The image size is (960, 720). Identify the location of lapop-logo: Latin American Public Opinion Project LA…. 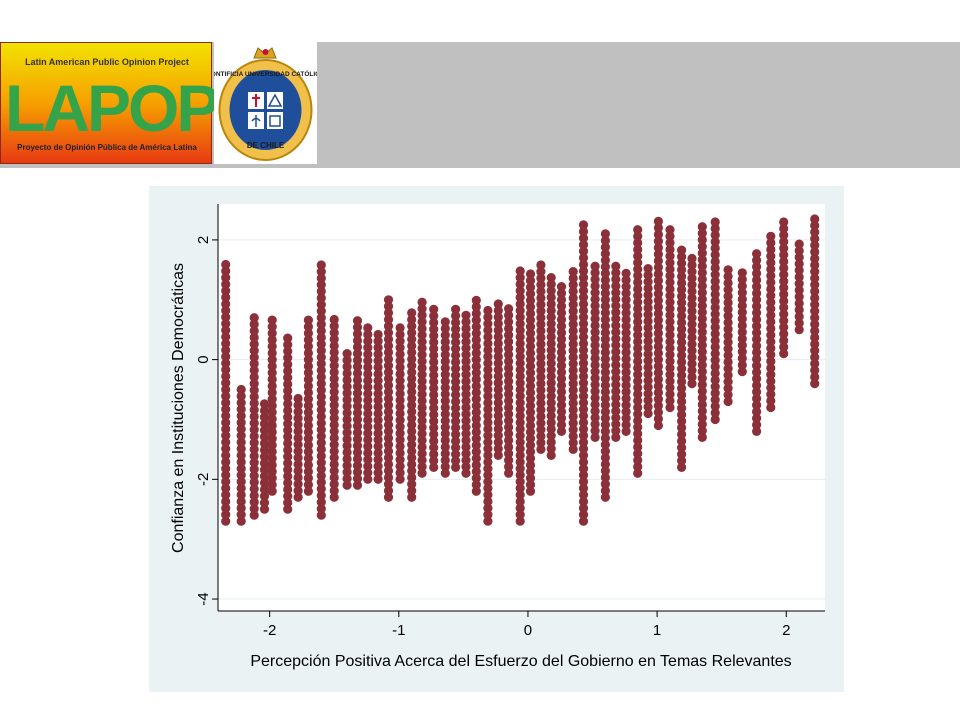
(110, 103).